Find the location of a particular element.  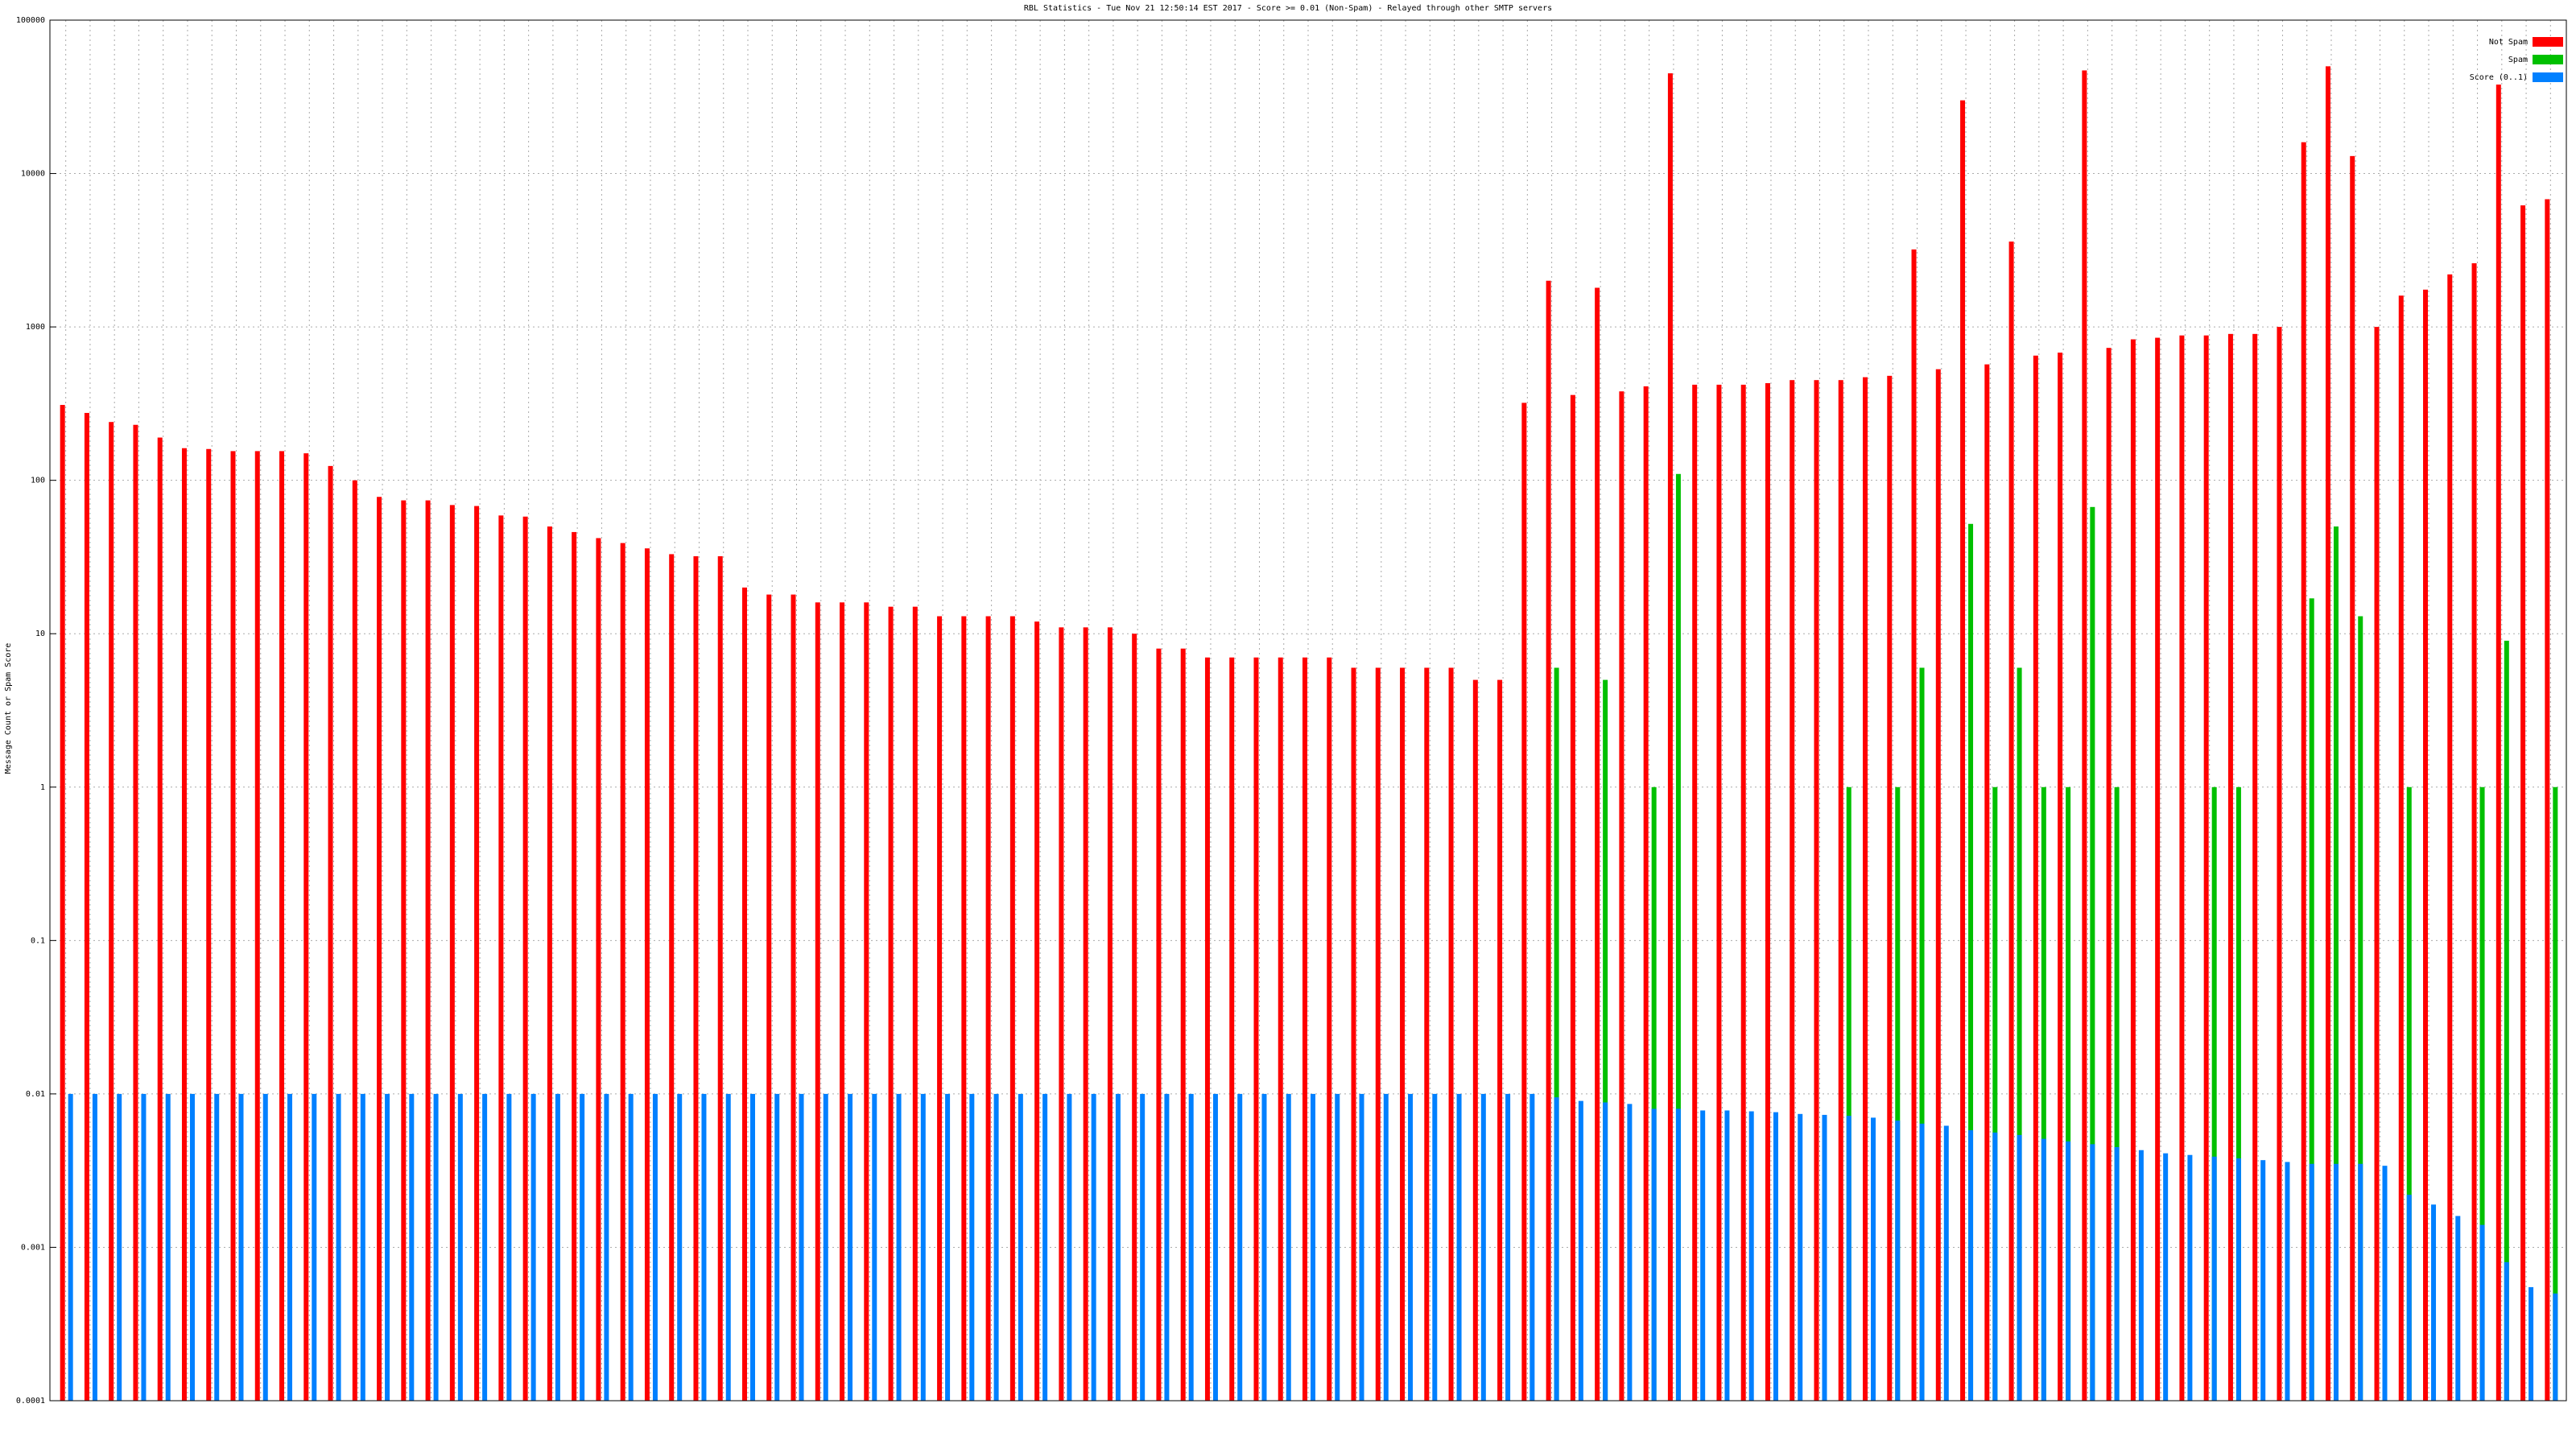

y-tick-label: 10 is located at coordinates (40, 634).